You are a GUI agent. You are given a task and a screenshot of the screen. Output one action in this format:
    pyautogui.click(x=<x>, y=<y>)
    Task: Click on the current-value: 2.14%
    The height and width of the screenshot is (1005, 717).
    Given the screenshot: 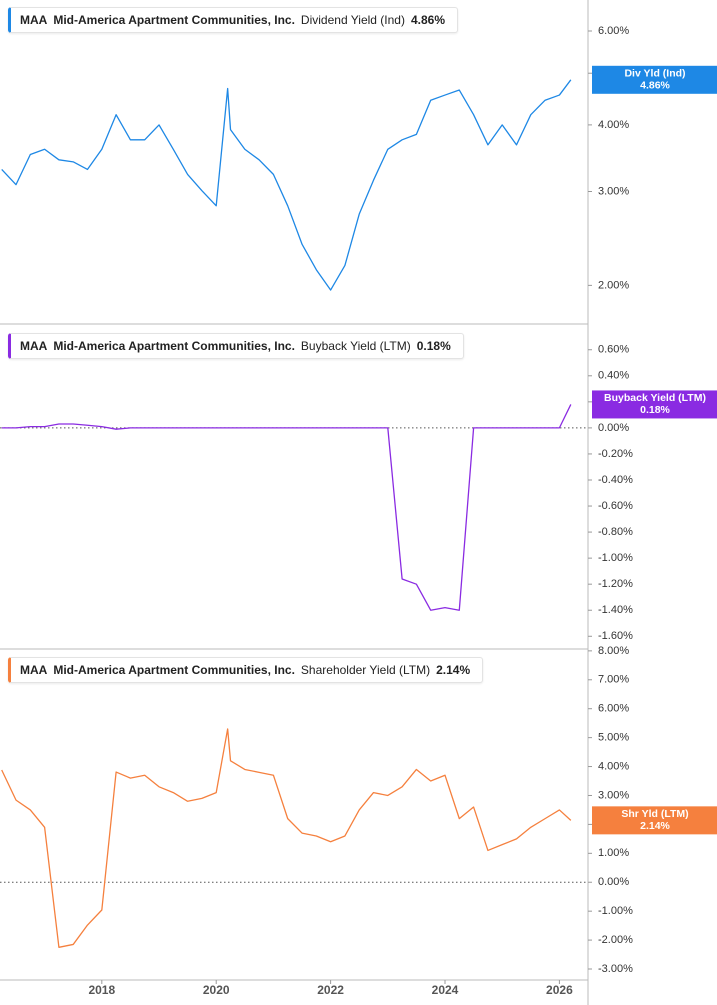 What is the action you would take?
    pyautogui.click(x=453, y=670)
    